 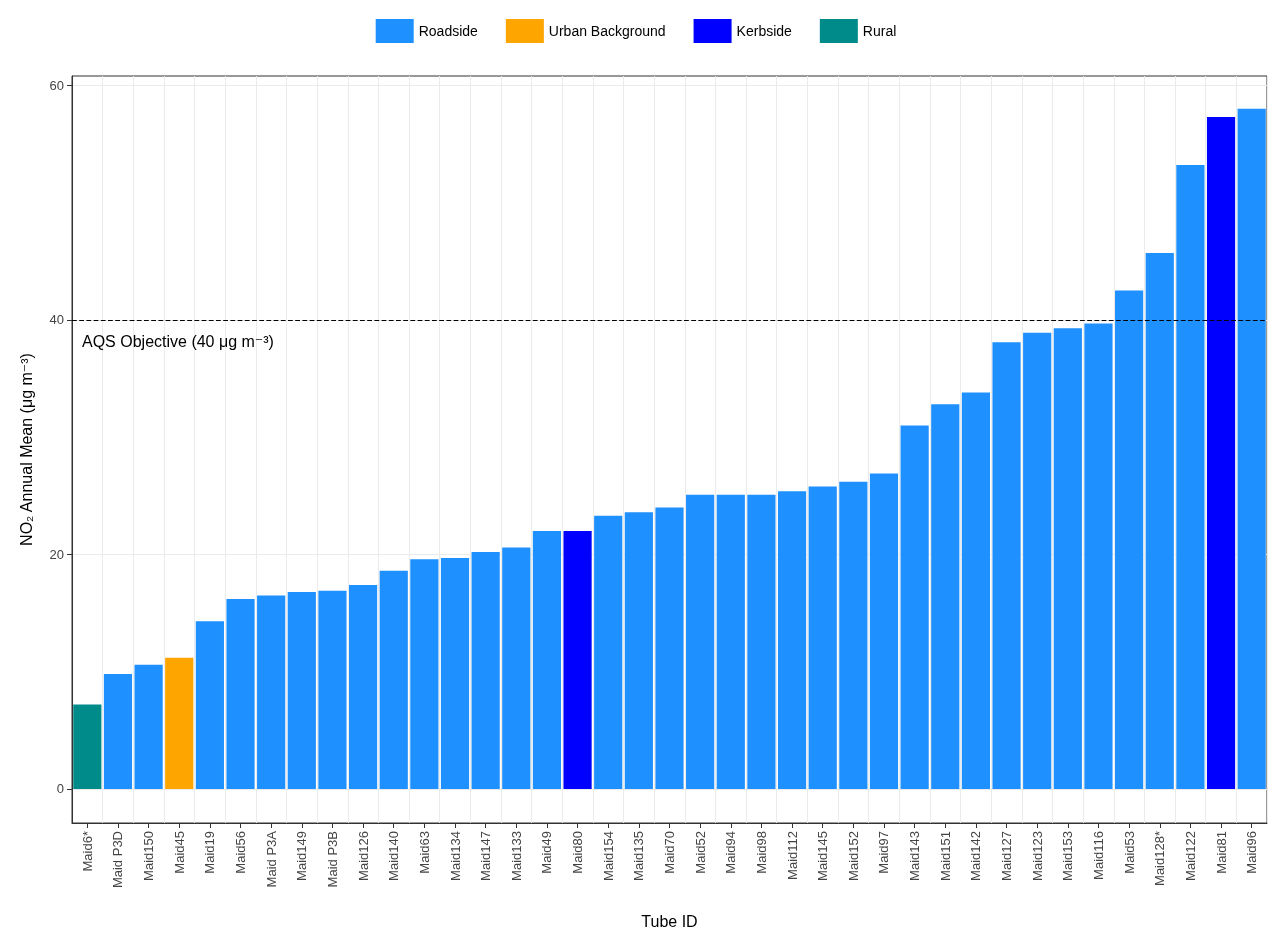 I want to click on x-tick-label: Maid128*, so click(x=1160, y=858).